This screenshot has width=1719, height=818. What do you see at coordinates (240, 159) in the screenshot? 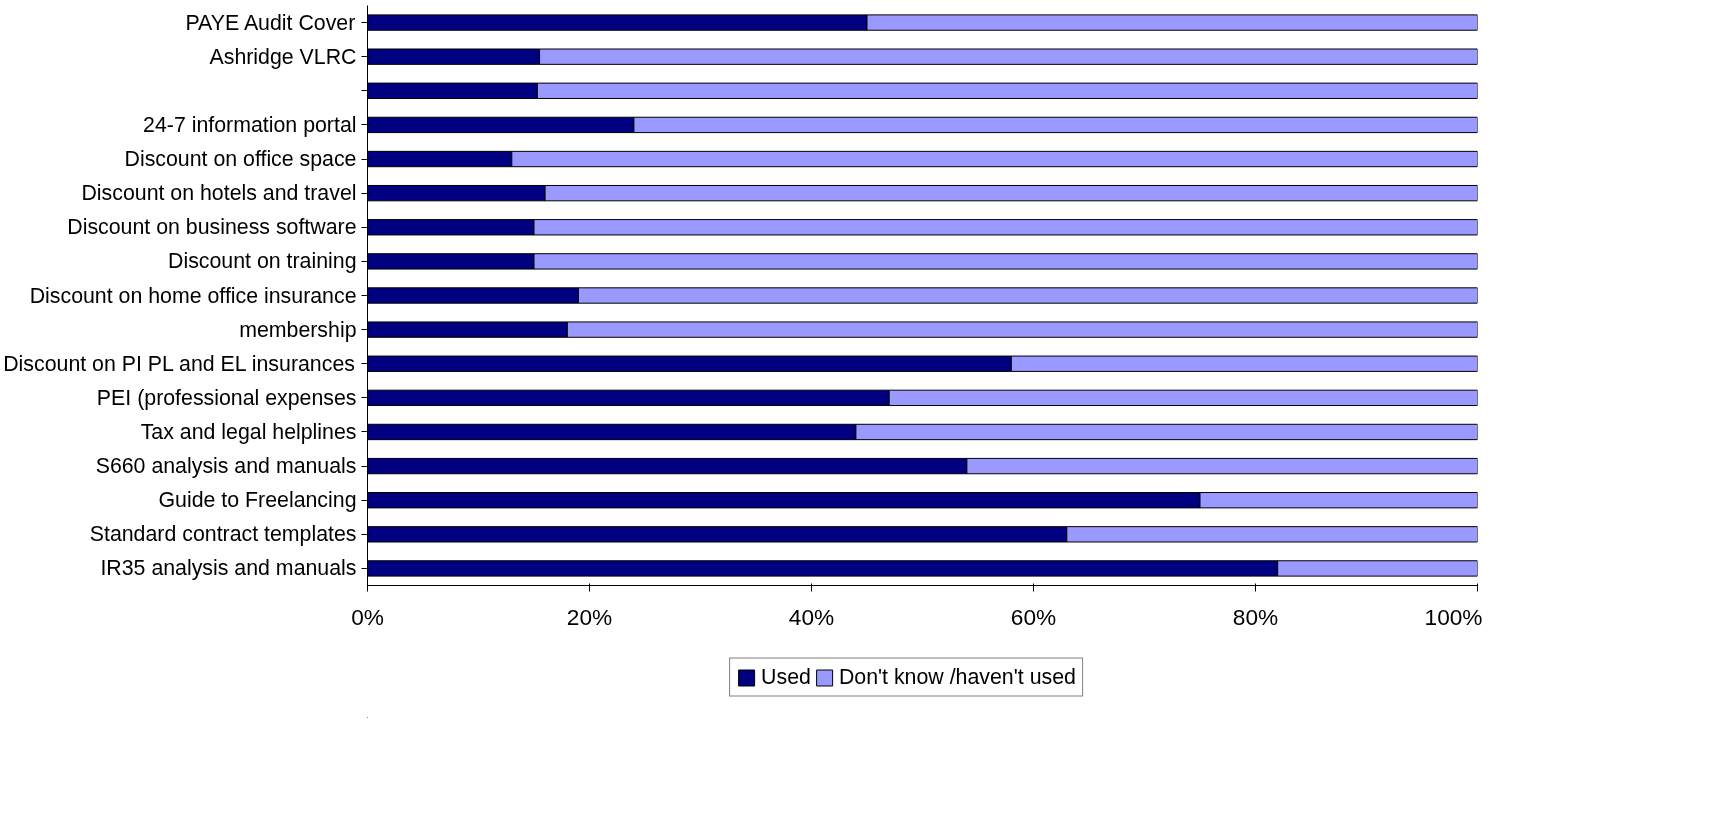
I see `y-tick-label: Discount on office space` at bounding box center [240, 159].